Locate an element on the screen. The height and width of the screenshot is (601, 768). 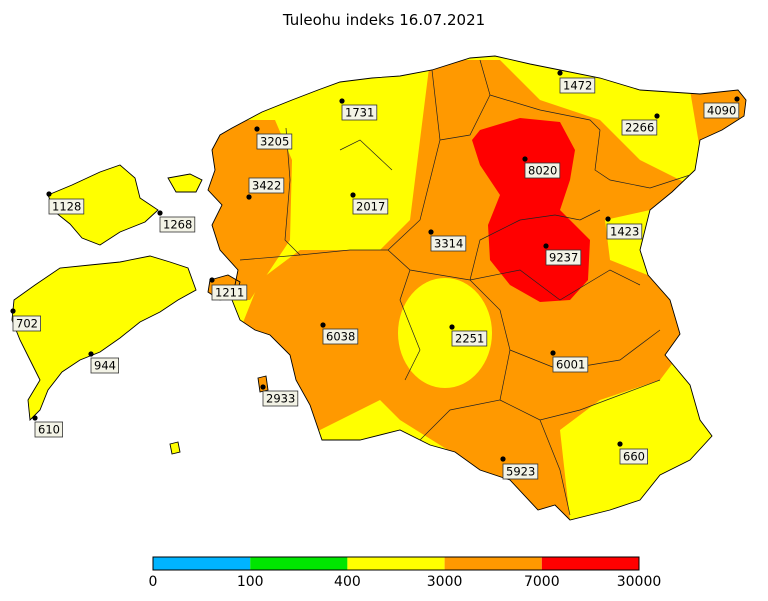
station-marker: 1731 is located at coordinates (358, 109).